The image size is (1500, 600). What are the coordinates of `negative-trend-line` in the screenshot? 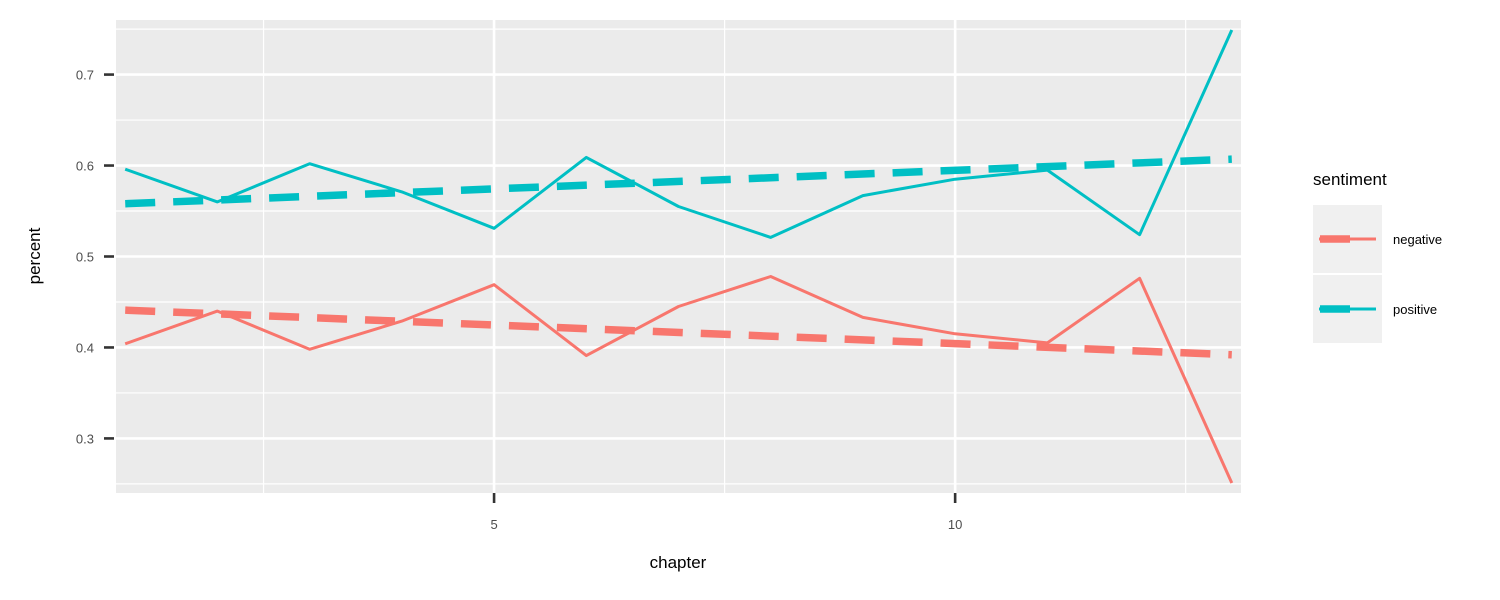 It's located at (678, 332).